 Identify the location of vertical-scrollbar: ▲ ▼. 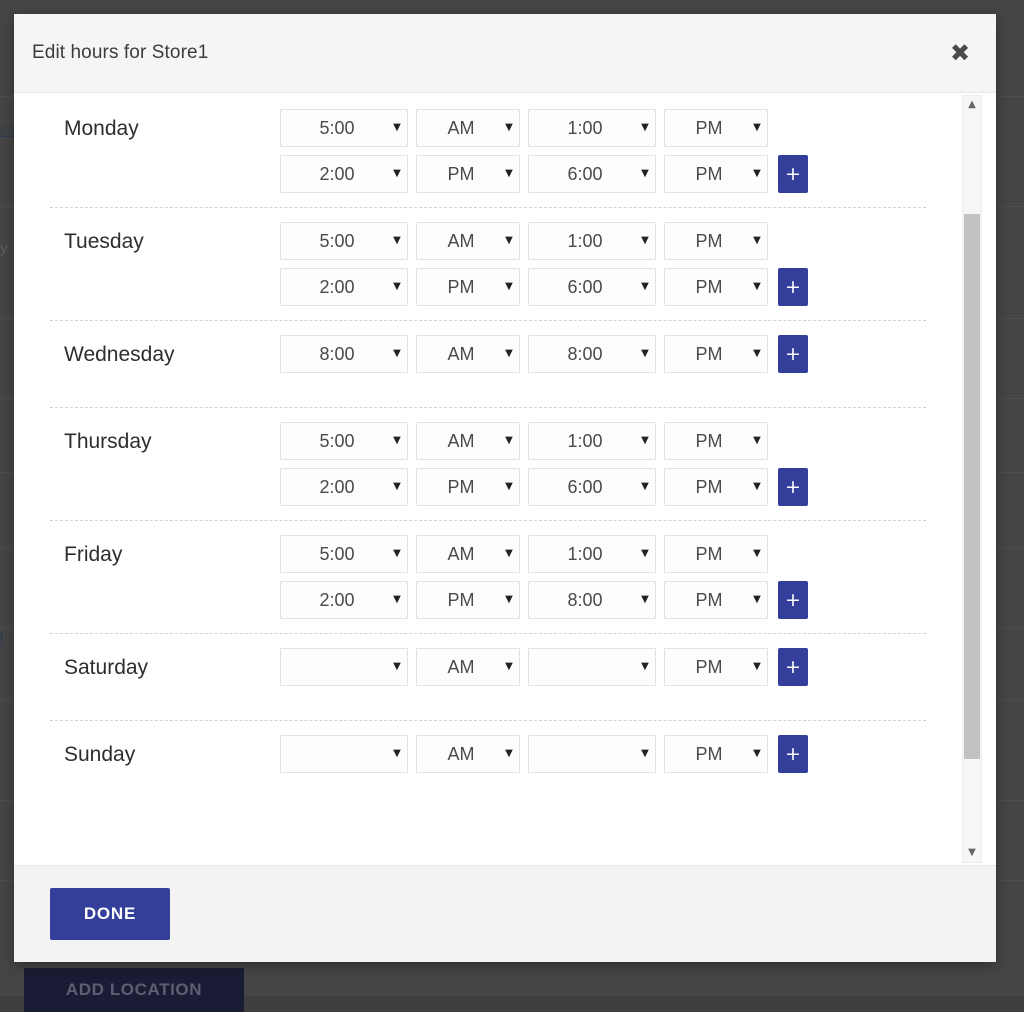
(972, 479).